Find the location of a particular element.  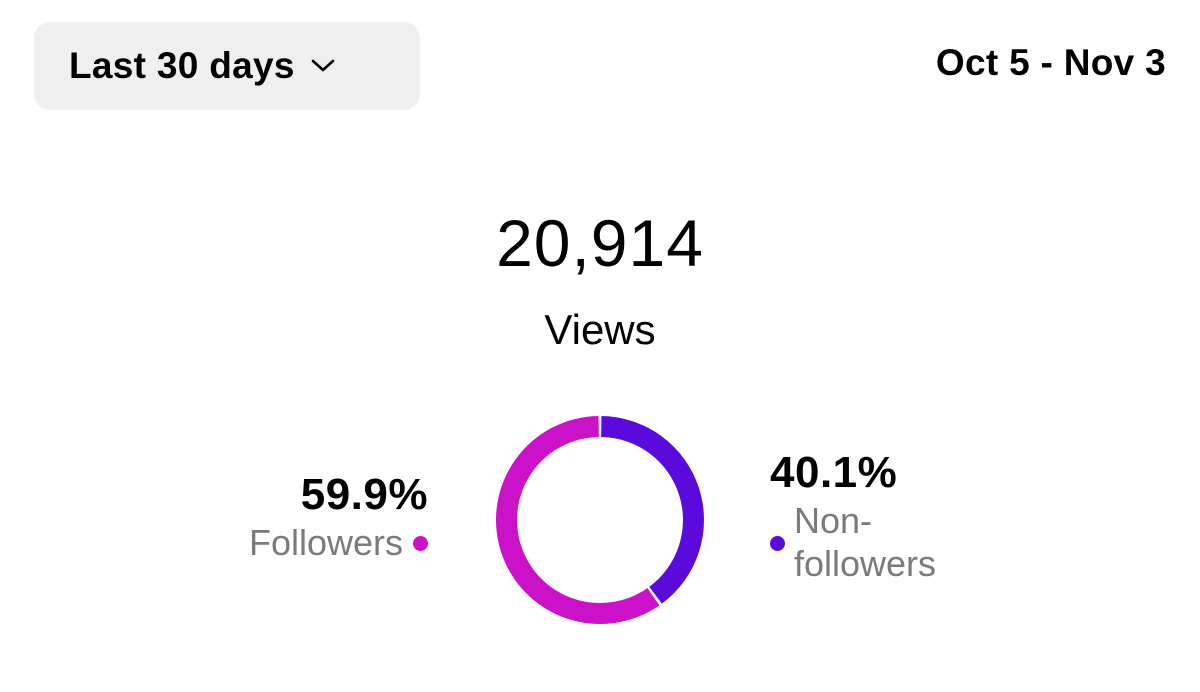

non-followers-legend-dot is located at coordinates (777, 543).